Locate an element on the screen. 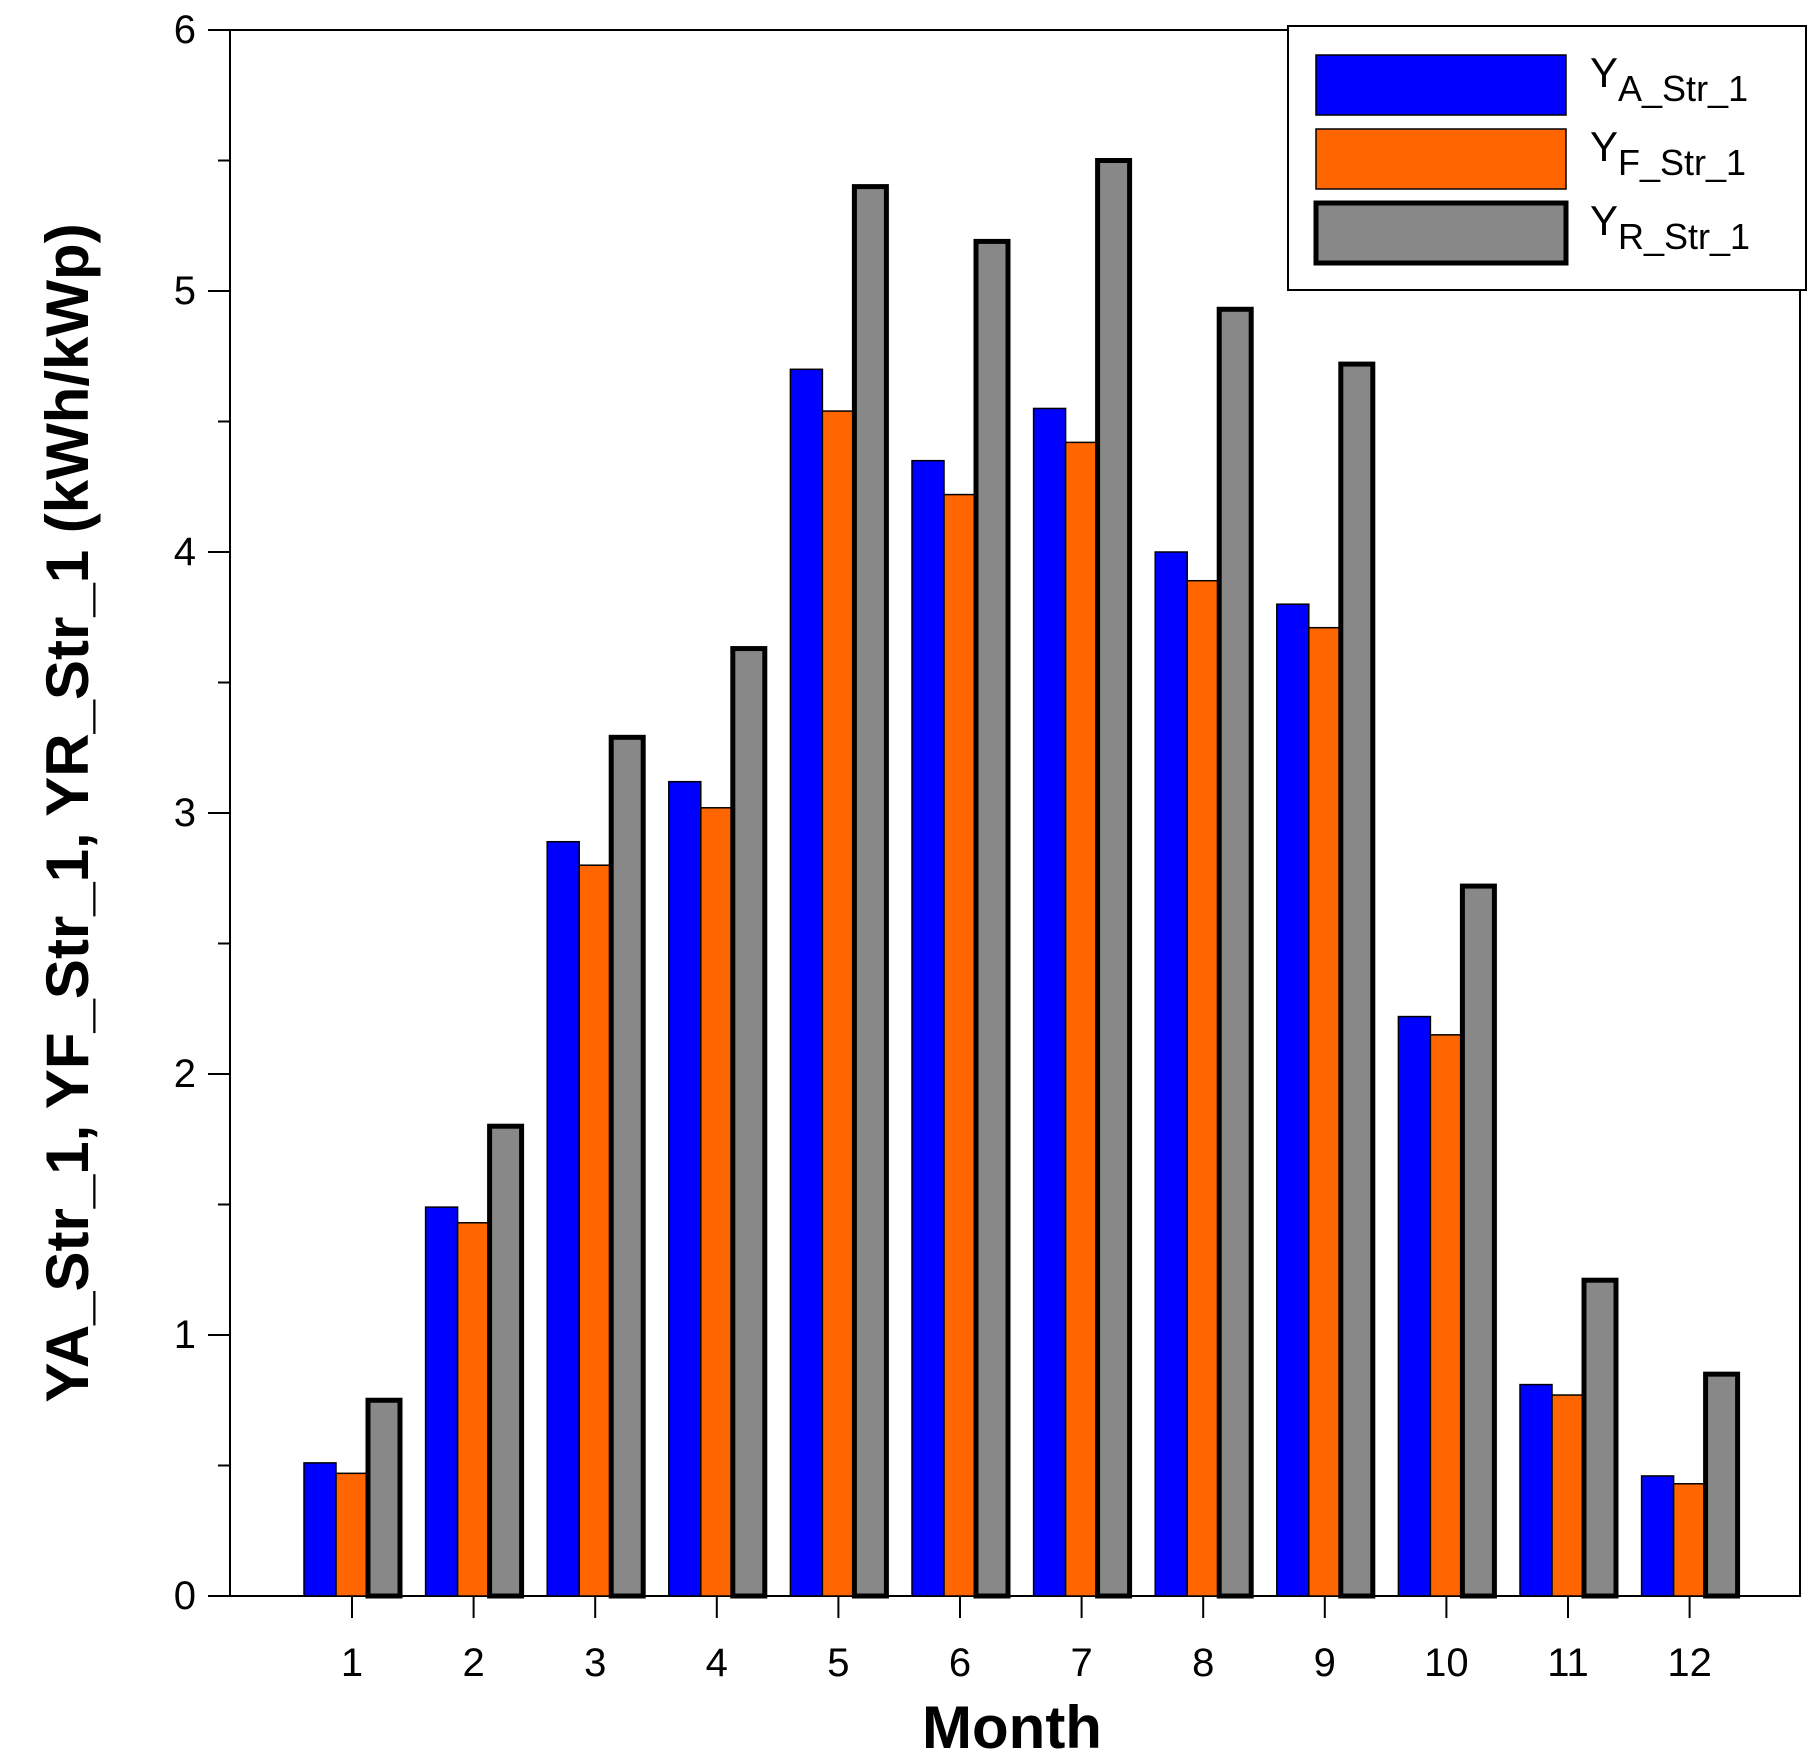 The height and width of the screenshot is (1759, 1820). x-tick-label: 8 is located at coordinates (1203, 1663).